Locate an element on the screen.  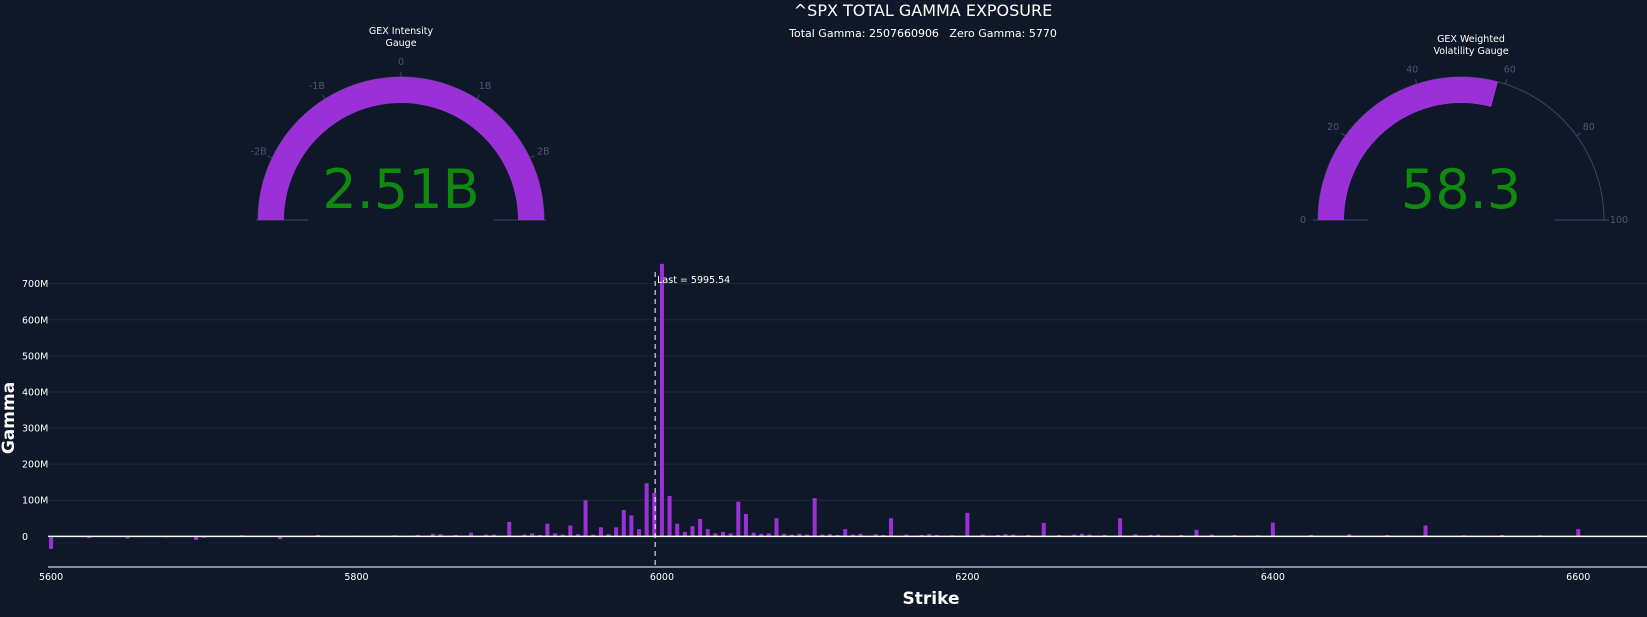
gauge-title-line-2: Gauge is located at coordinates (400, 43).